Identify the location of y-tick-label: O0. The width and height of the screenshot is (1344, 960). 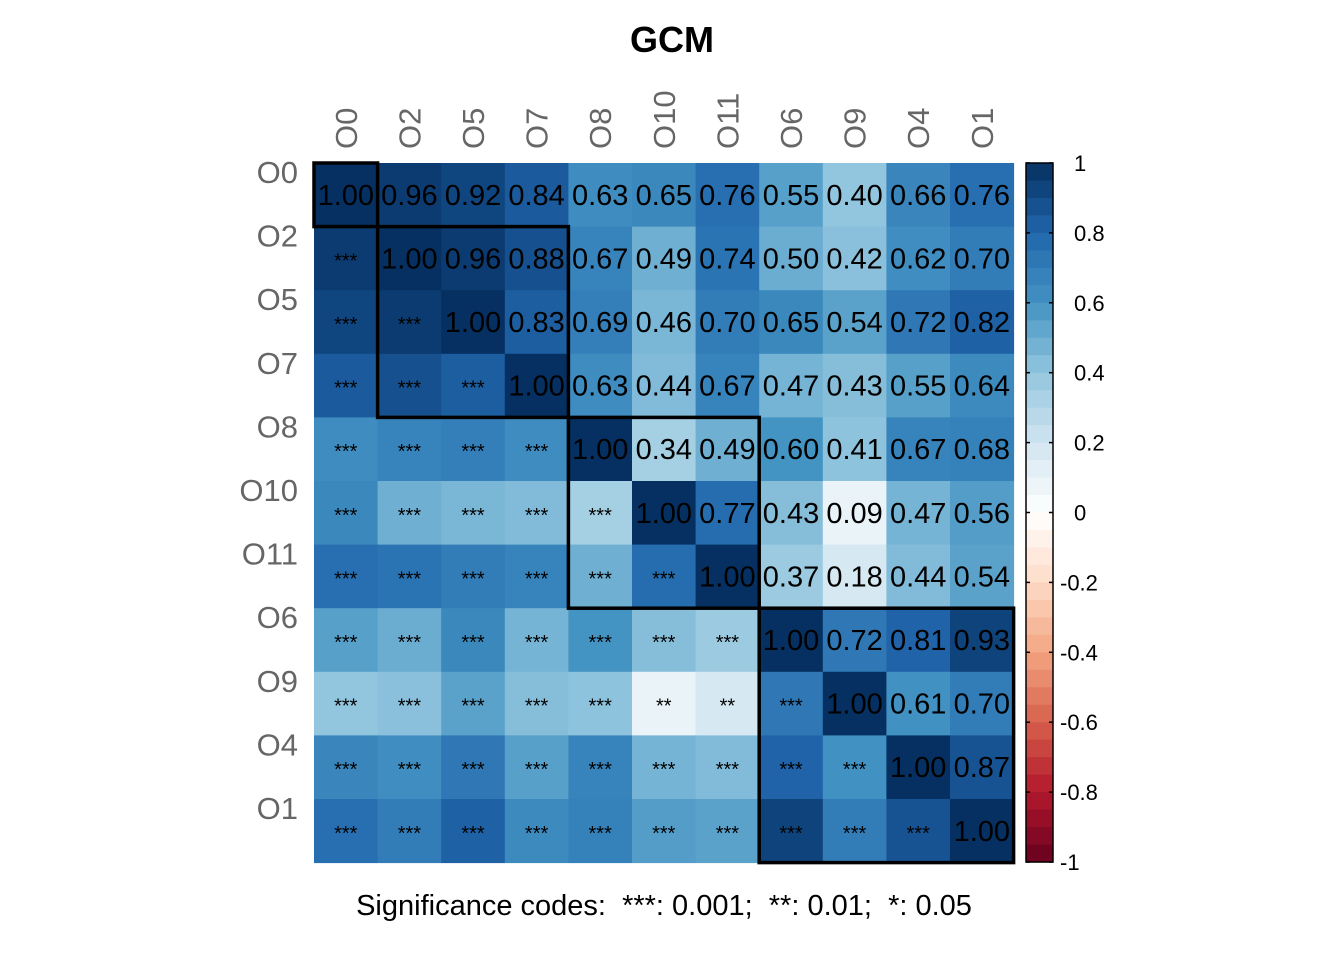
(277, 172).